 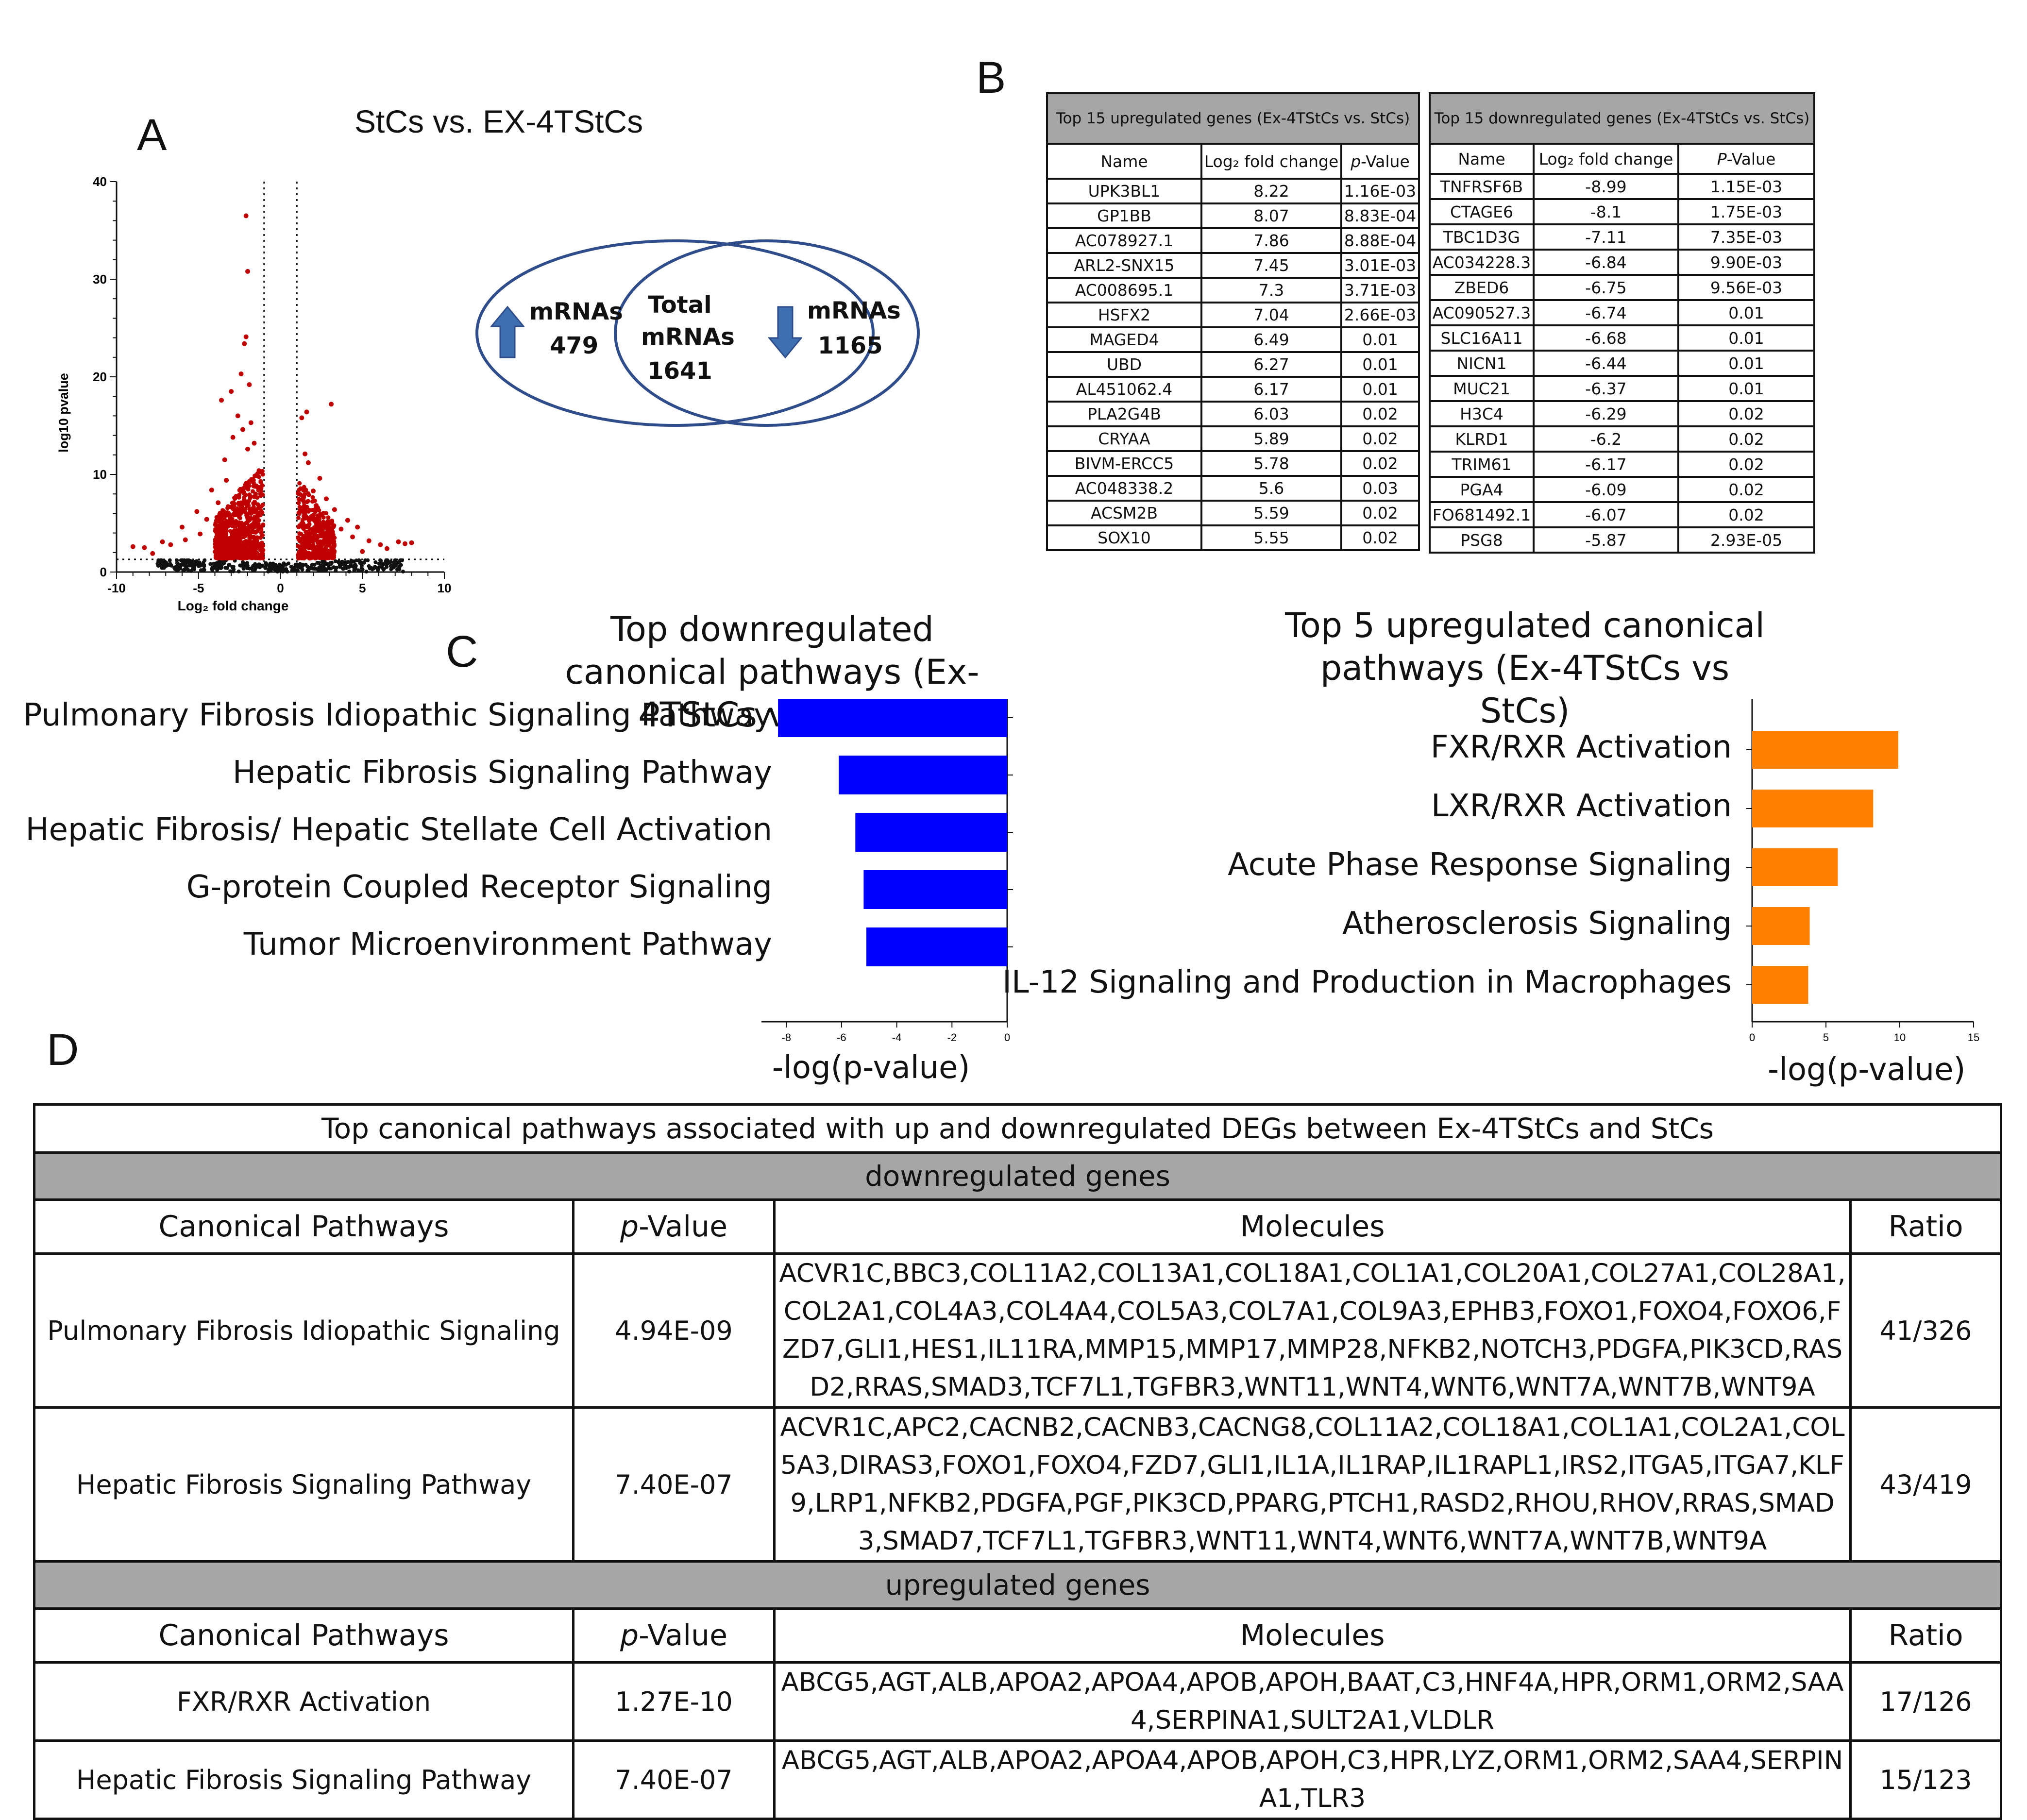 What do you see at coordinates (1622, 237) in the screenshot?
I see `table-row: TBC1D3G -7.11 7.35E-03` at bounding box center [1622, 237].